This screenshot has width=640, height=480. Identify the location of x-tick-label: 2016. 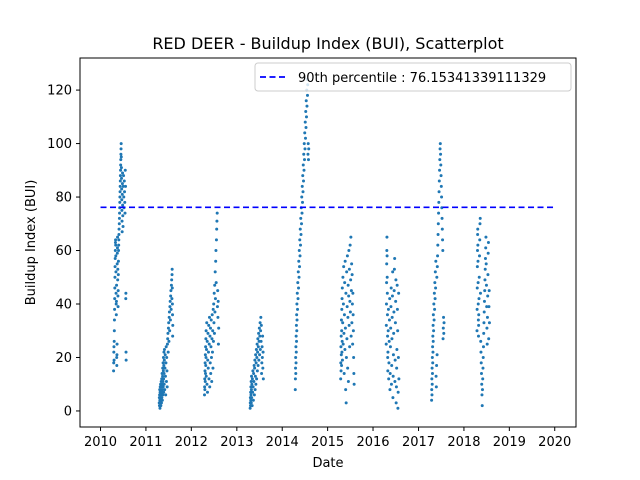
(372, 442).